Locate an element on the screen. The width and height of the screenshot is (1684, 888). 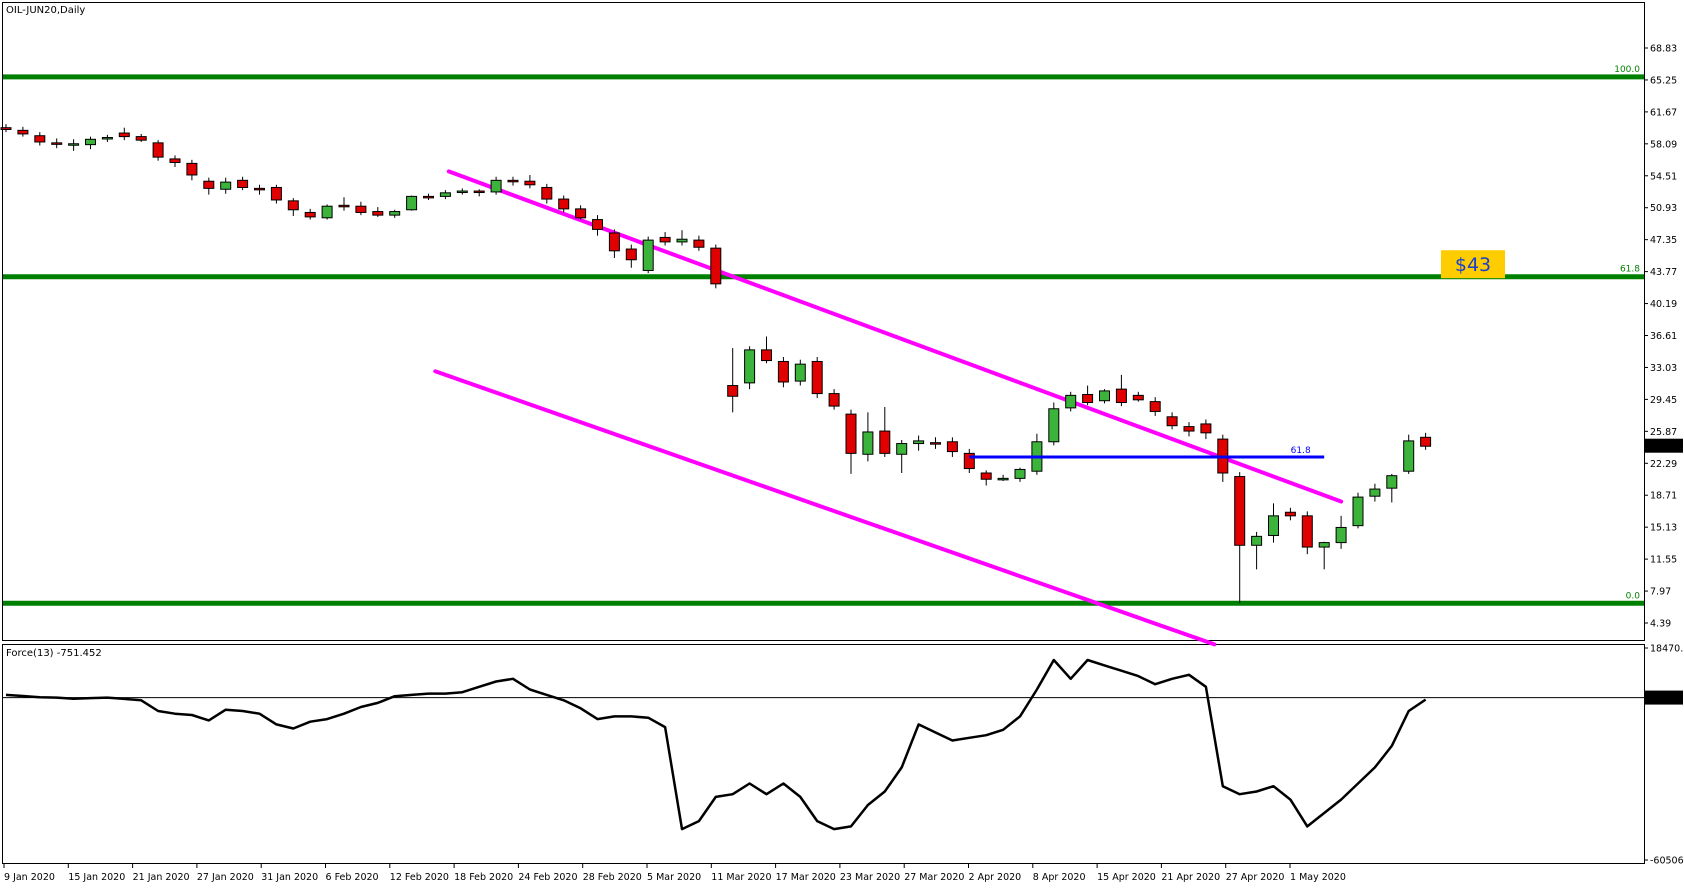
price-tick-label: 68.83 is located at coordinates (1663, 49).